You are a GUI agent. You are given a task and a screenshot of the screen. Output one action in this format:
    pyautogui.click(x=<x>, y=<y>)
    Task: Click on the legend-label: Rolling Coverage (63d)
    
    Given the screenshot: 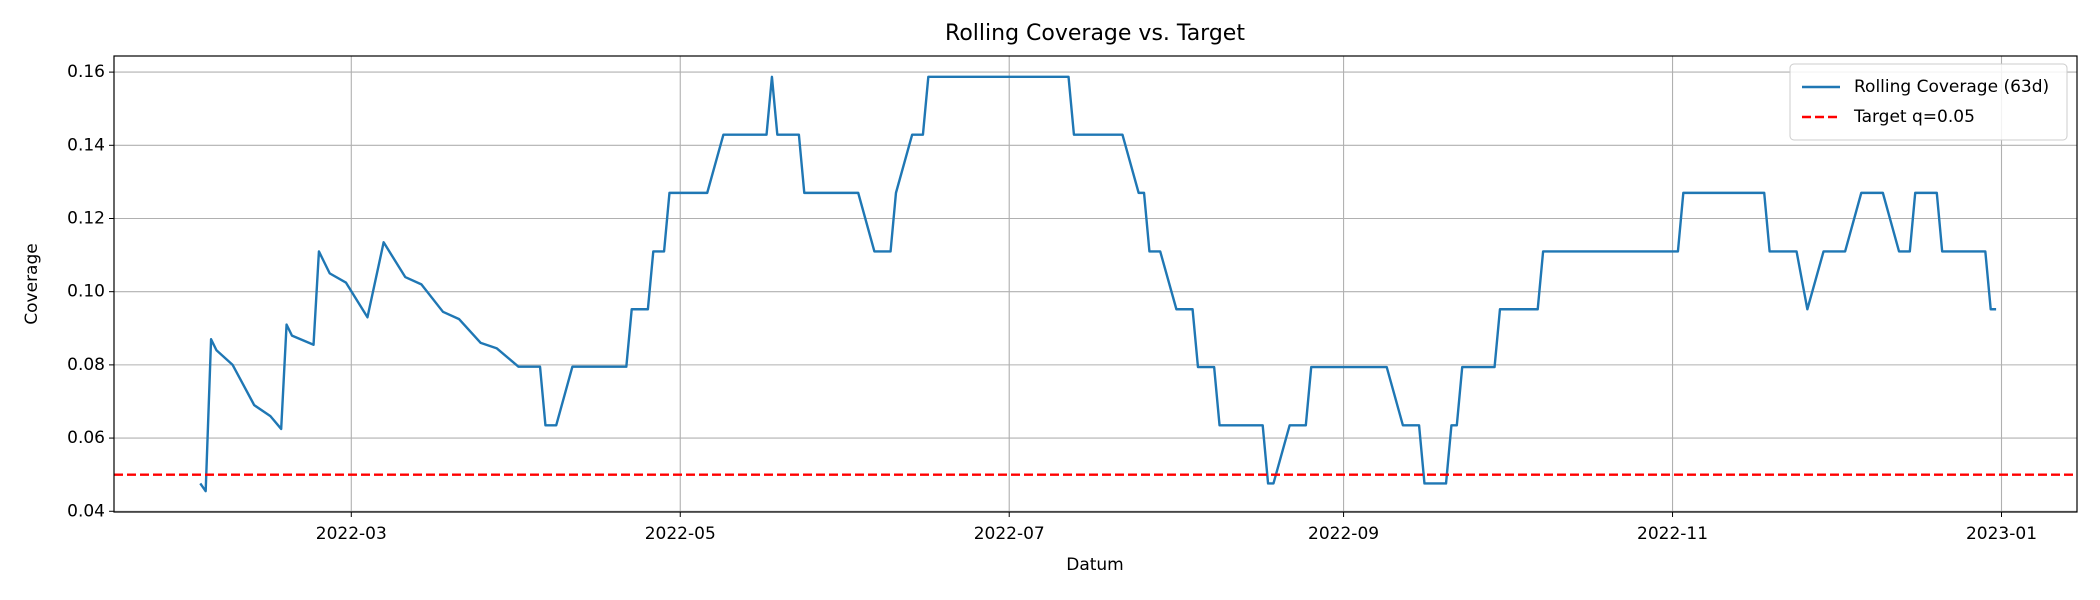 What is the action you would take?
    pyautogui.click(x=1951, y=87)
    